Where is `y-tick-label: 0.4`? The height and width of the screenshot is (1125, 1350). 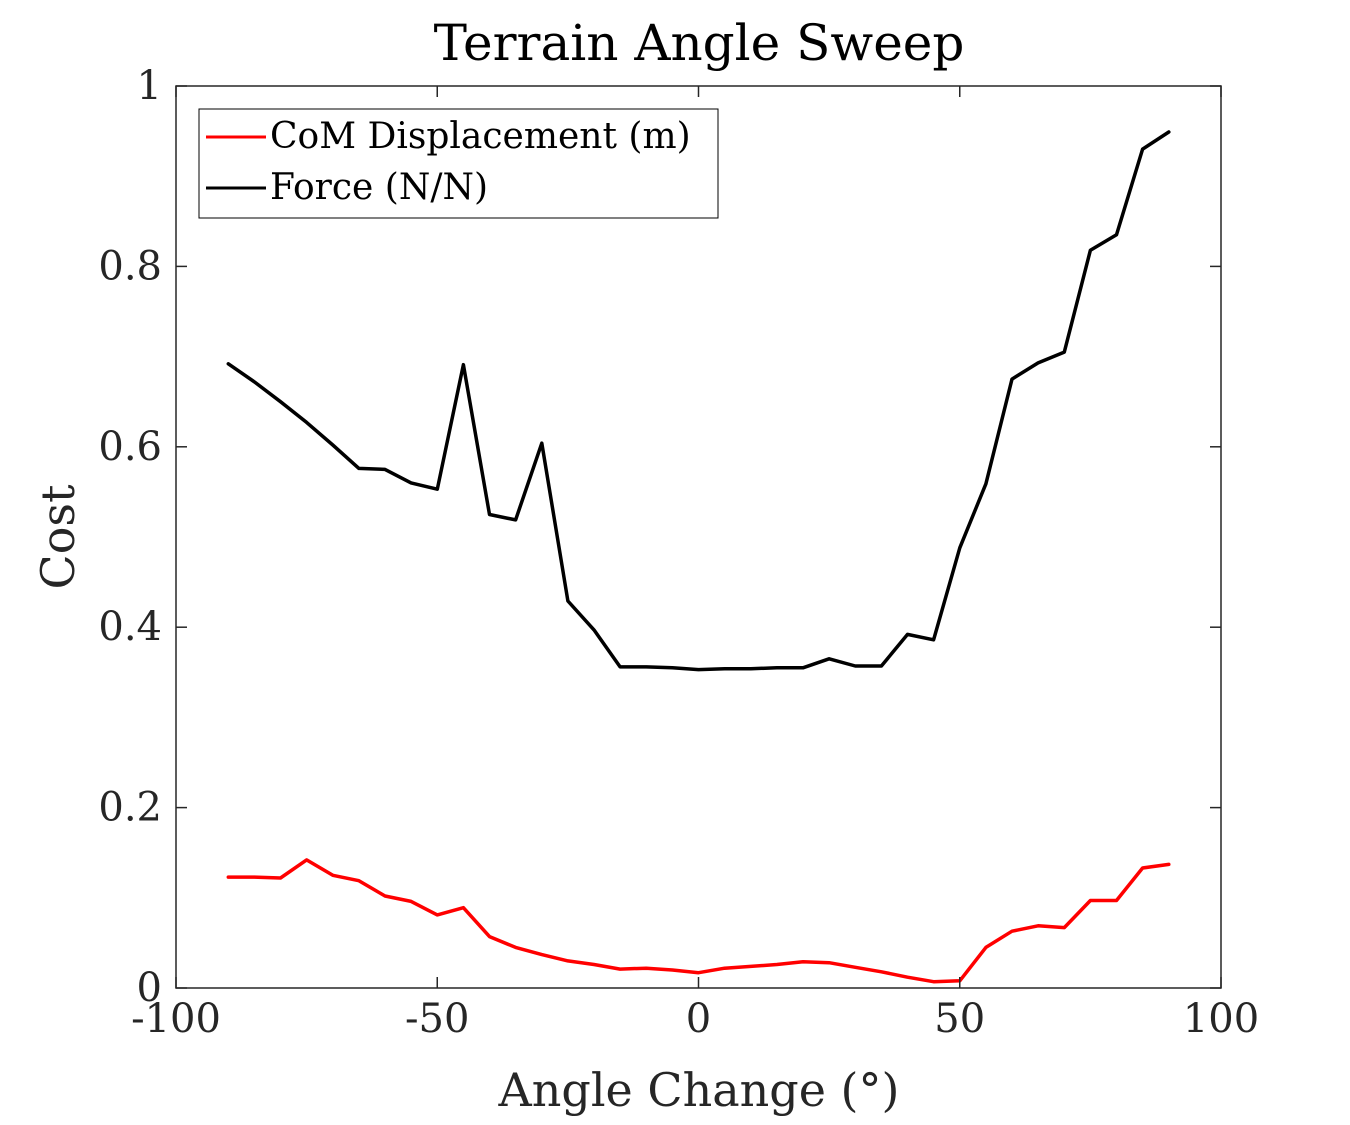 y-tick-label: 0.4 is located at coordinates (130, 627).